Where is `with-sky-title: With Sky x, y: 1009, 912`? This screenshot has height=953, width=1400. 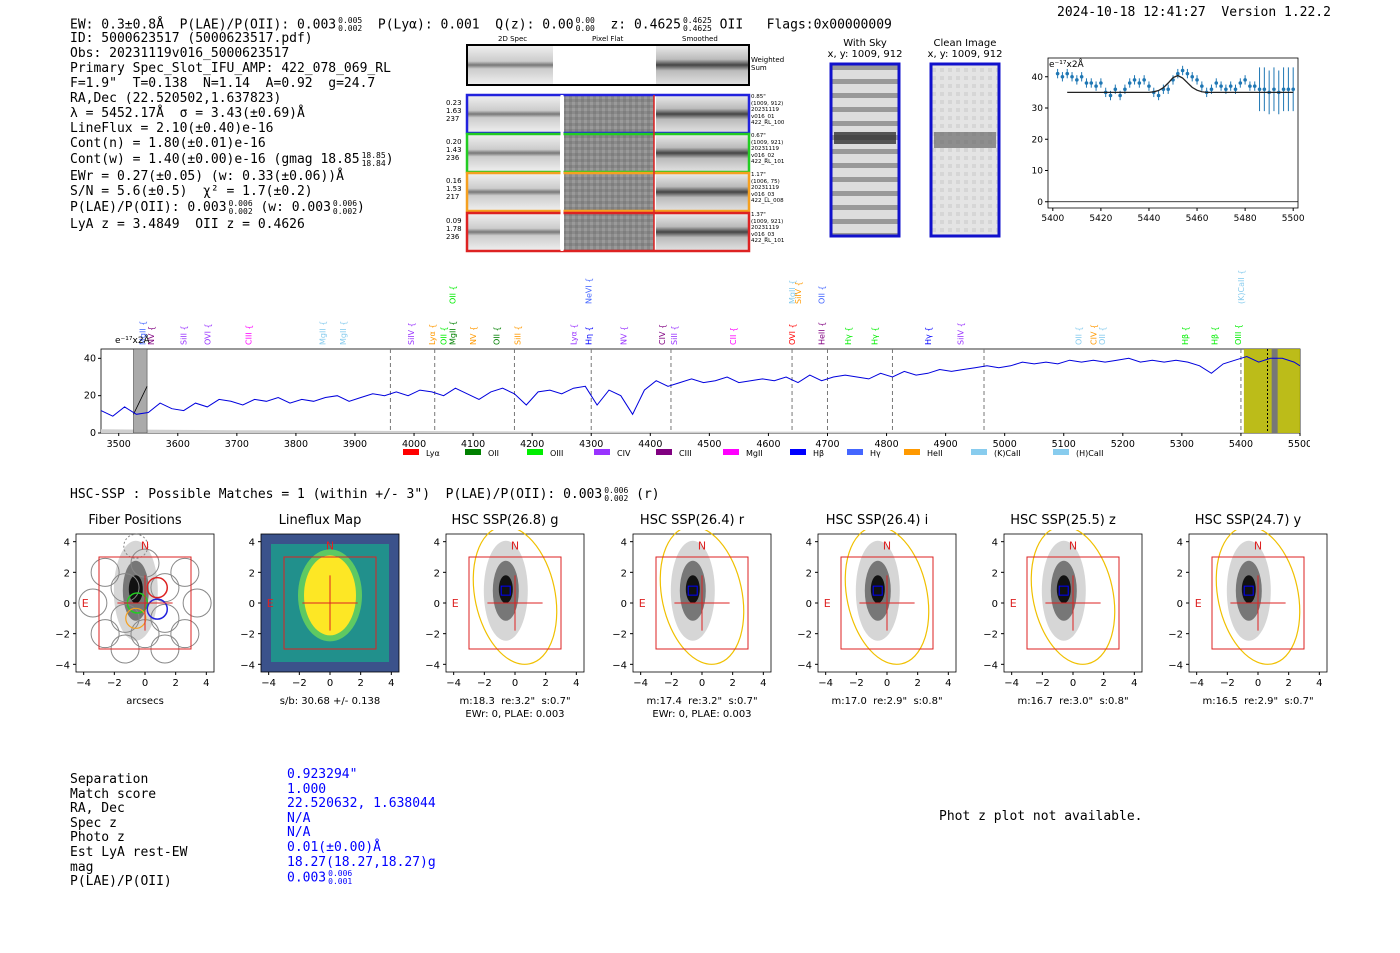 with-sky-title: With Sky x, y: 1009, 912 is located at coordinates (865, 49).